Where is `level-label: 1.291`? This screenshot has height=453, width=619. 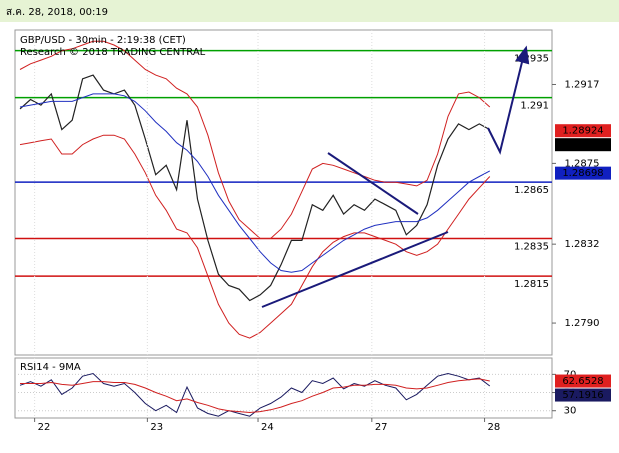
level-label: 1.291 is located at coordinates (534, 106).